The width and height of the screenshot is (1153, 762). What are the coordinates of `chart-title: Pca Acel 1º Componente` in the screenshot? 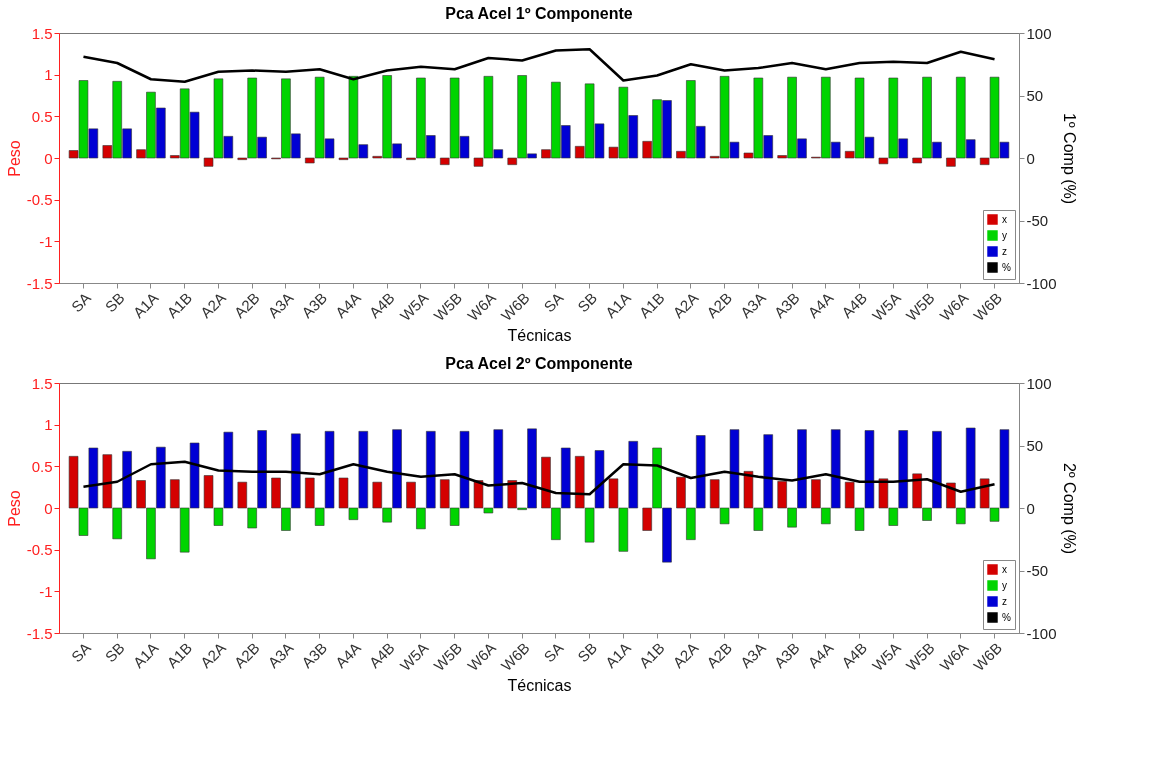 It's located at (539, 13).